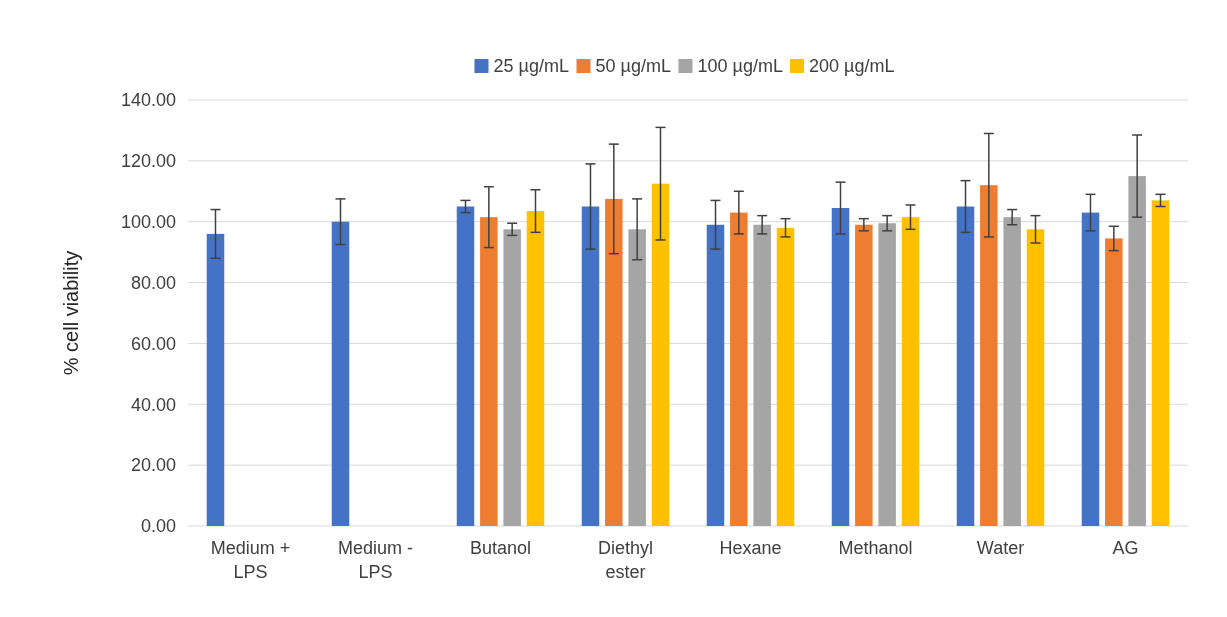  Describe the element at coordinates (148, 100) in the screenshot. I see `y-tick-label: 140.00` at that location.